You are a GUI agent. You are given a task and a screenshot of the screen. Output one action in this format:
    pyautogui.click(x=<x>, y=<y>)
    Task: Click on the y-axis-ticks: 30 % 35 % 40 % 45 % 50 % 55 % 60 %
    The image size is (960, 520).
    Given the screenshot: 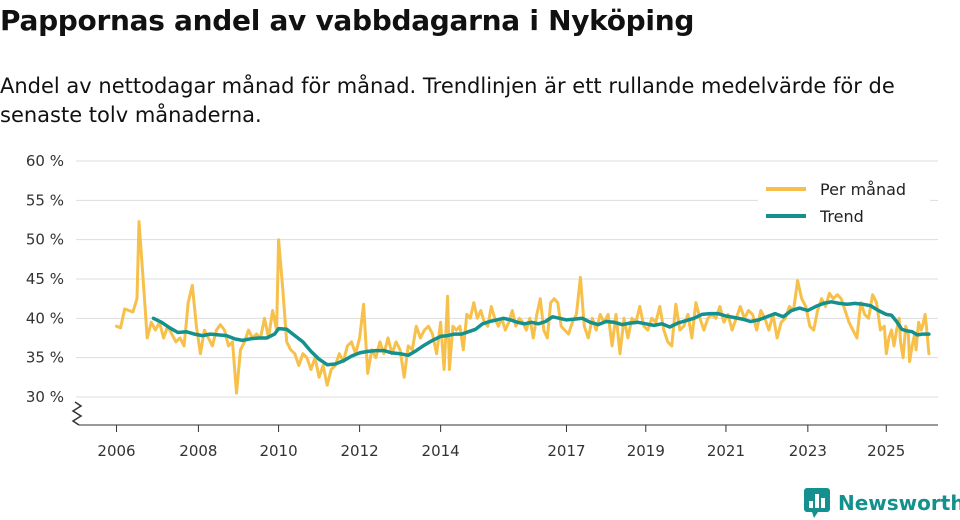 What is the action you would take?
    pyautogui.click(x=45, y=279)
    